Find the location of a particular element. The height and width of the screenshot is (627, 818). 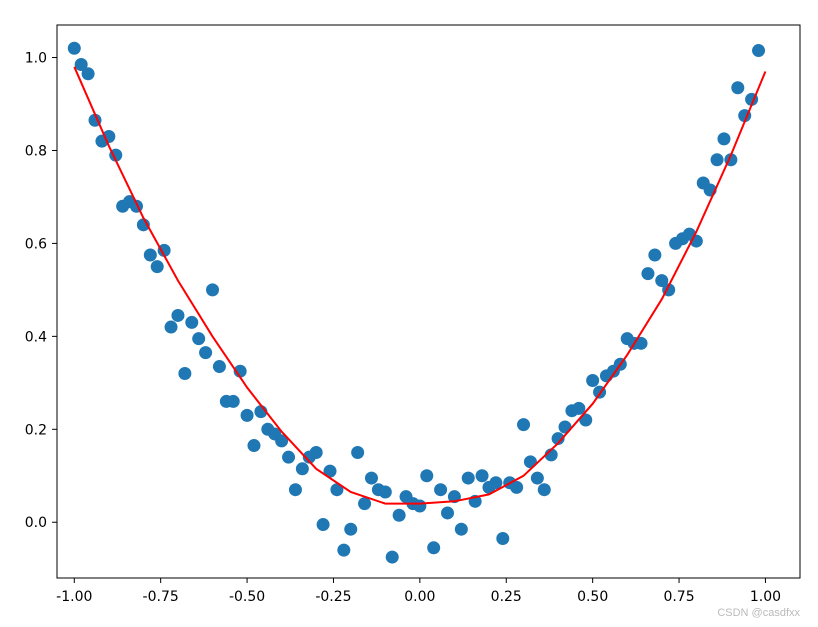

x-tick-label: 0.25 is located at coordinates (506, 597).